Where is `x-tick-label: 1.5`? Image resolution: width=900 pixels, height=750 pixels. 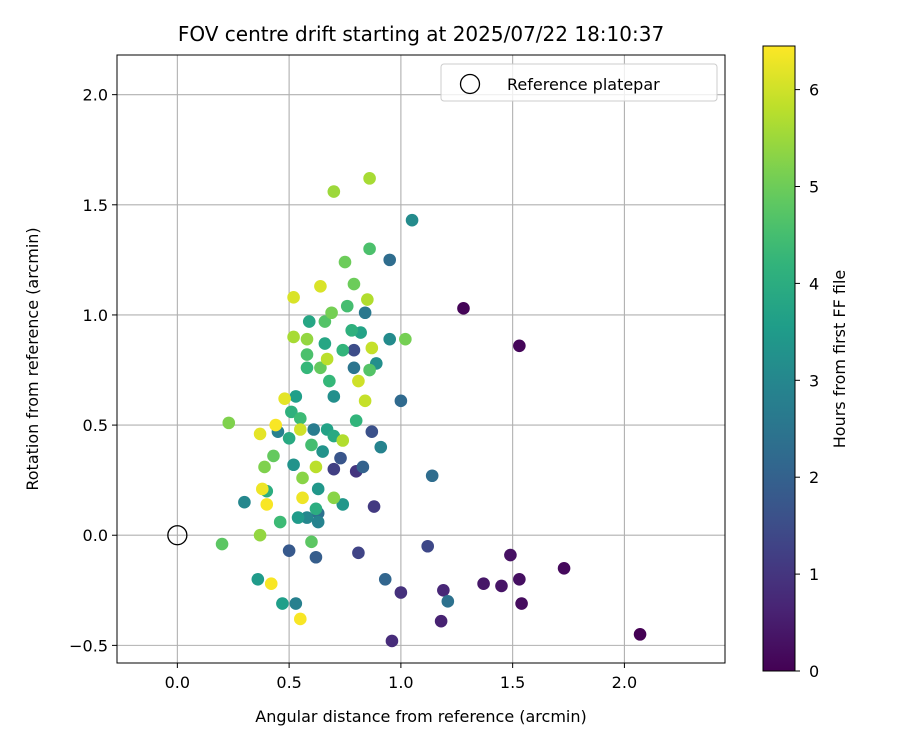 x-tick-label: 1.5 is located at coordinates (512, 682).